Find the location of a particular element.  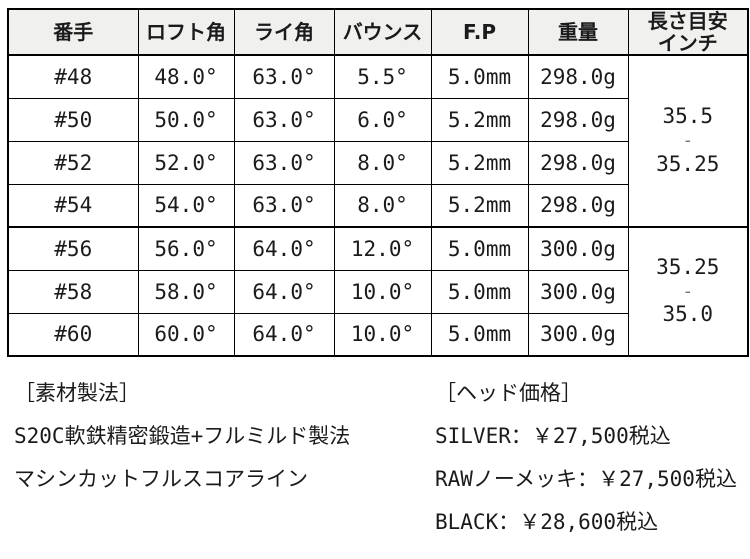

material-section: ［素材製法］ S20C軟鉄精密鍛造+フルミルド製法 マシンカットフルスコアライン is located at coordinates (182, 436).